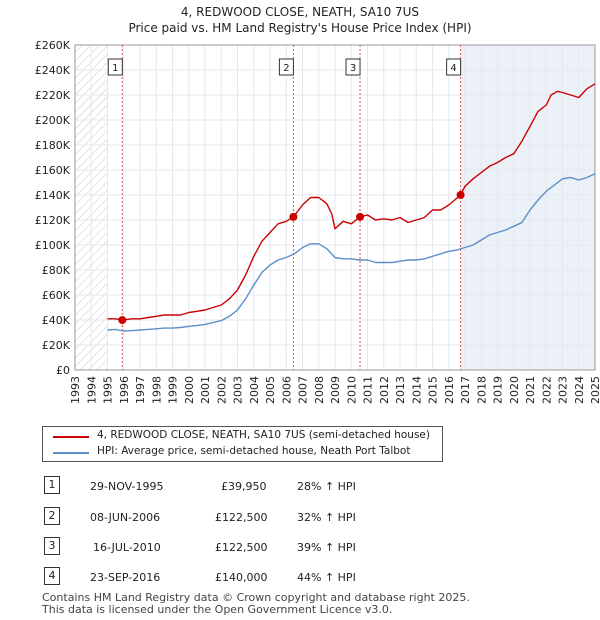 The height and width of the screenshot is (620, 600). What do you see at coordinates (326, 517) in the screenshot?
I see `sale-hpi-change: 32% ↑ HPI` at bounding box center [326, 517].